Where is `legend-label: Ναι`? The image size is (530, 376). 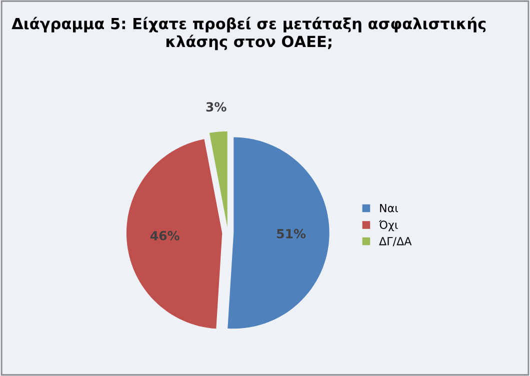
legend-label: Ναι is located at coordinates (389, 208).